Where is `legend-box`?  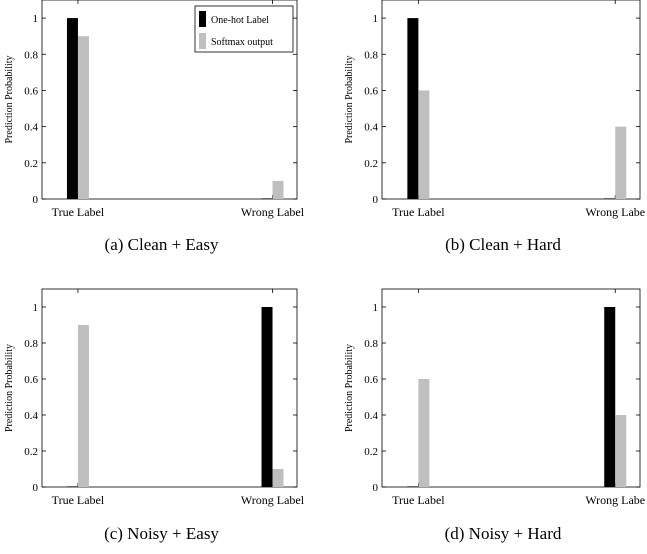 legend-box is located at coordinates (244, 29).